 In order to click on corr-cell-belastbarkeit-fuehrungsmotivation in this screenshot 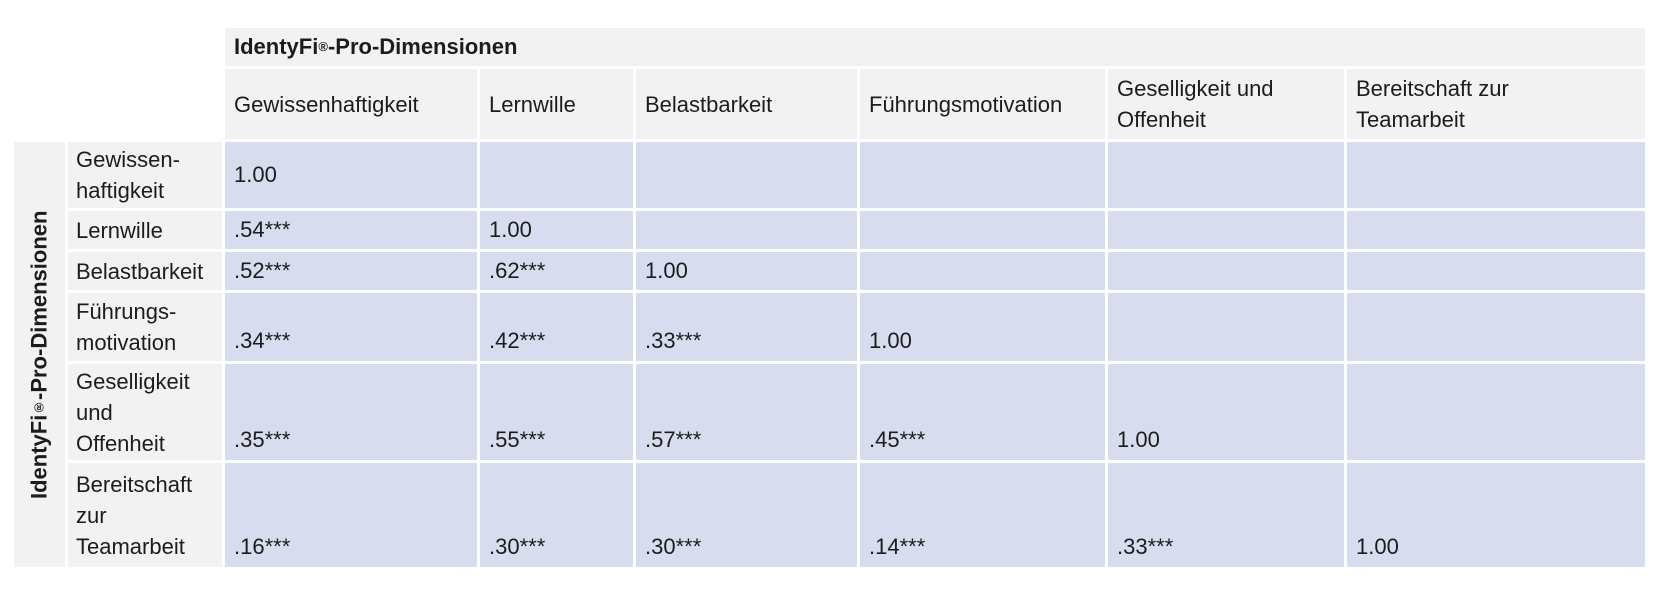, I will do `click(982, 271)`.